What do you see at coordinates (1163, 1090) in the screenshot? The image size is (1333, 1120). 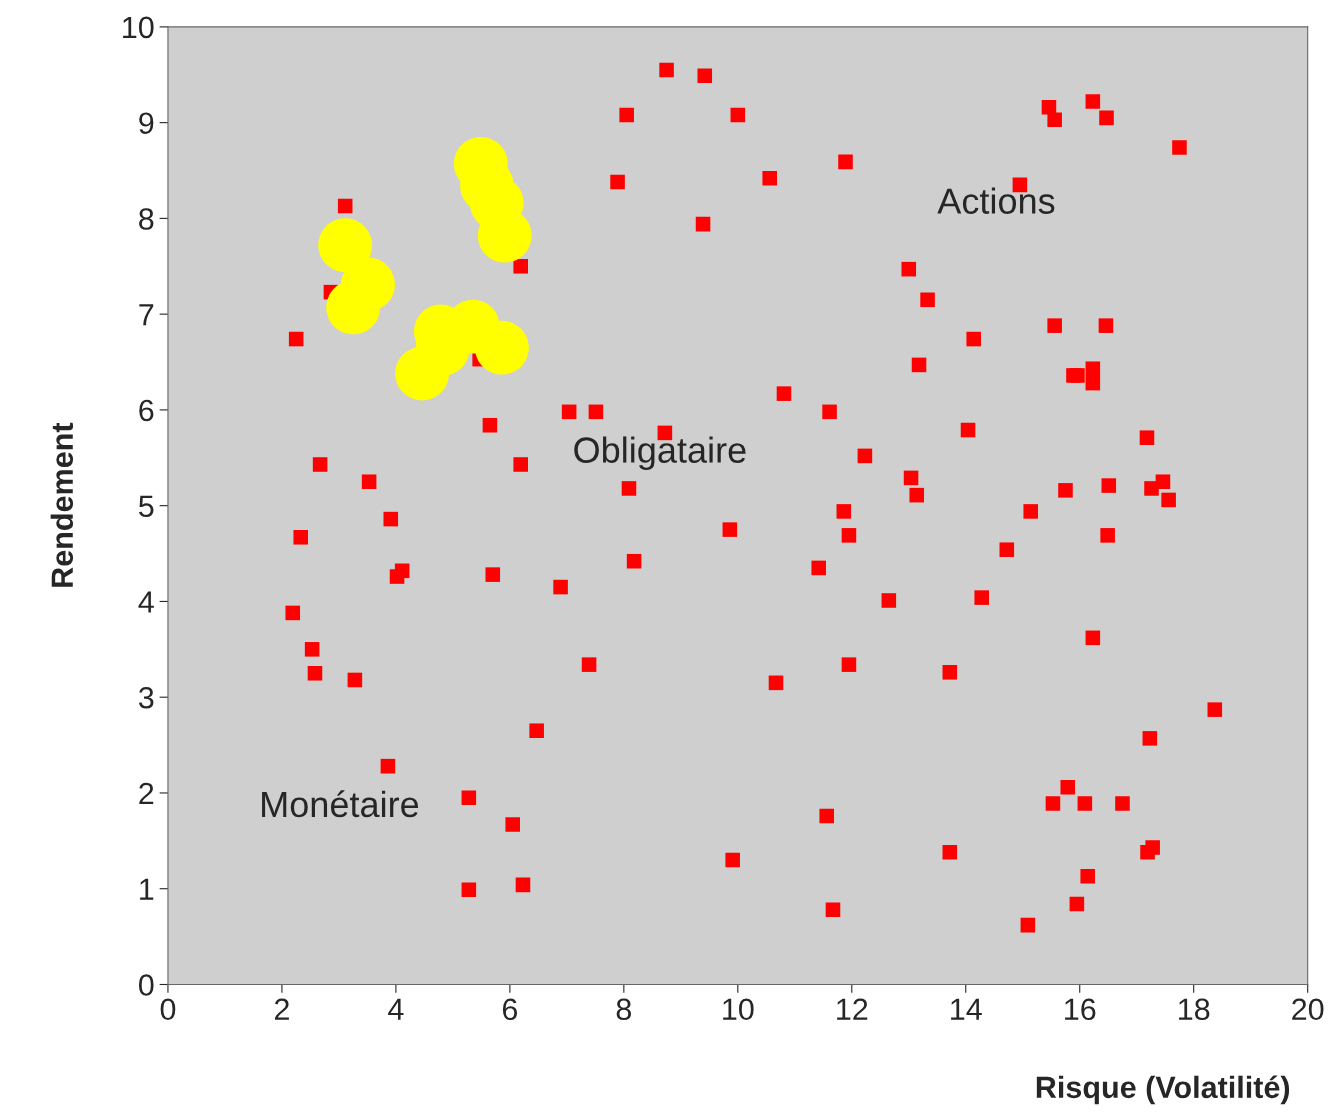 I see `x-axis-title: Risque (Volatilité)` at bounding box center [1163, 1090].